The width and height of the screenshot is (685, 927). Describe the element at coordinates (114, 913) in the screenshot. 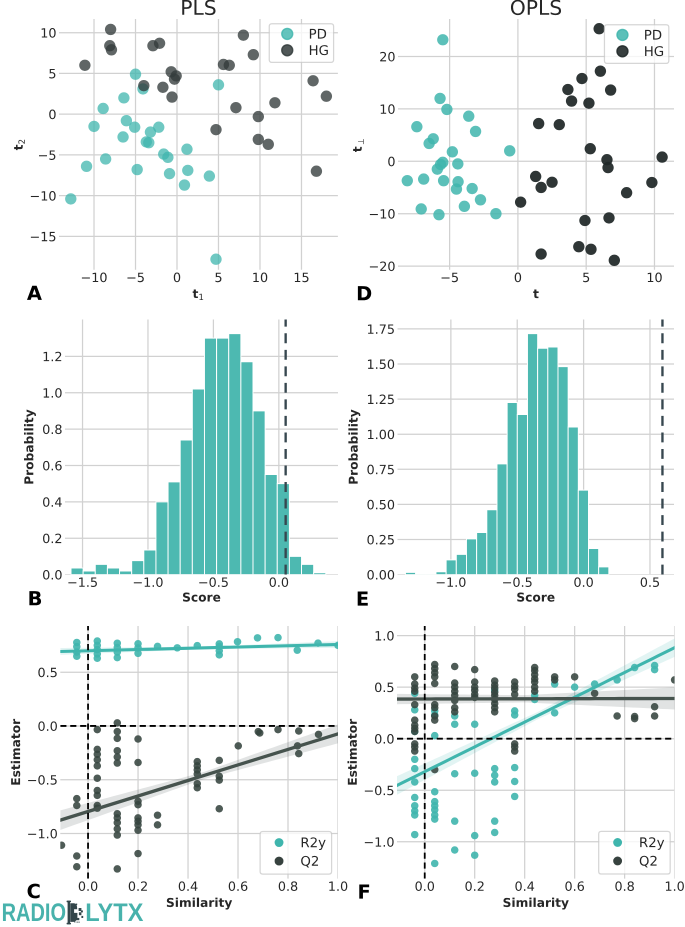

I see `svg-text: LYTX` at that location.